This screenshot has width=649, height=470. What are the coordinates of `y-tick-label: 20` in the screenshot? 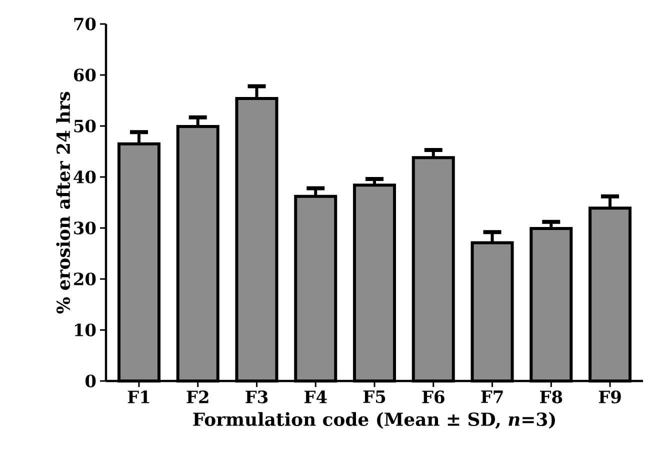 It's located at (85, 279).